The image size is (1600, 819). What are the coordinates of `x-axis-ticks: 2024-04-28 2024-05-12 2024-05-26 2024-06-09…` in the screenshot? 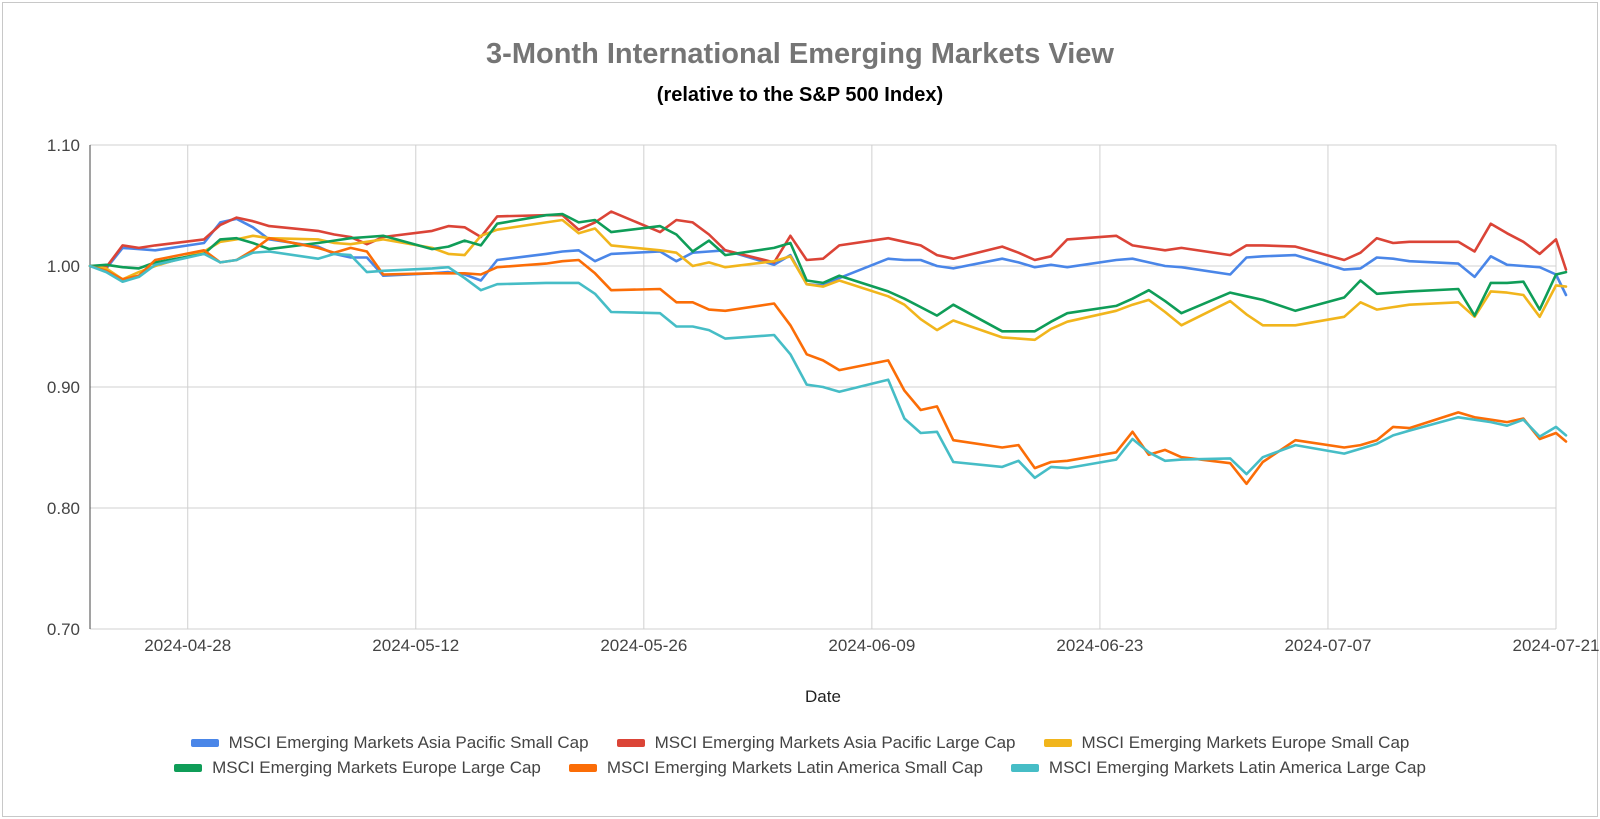 It's located at (871, 645).